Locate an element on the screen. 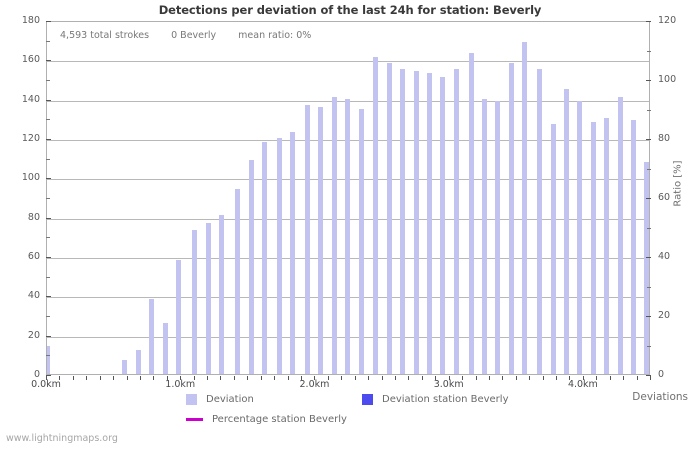 The image size is (700, 450). x-tick-label: 2.0km is located at coordinates (314, 384).